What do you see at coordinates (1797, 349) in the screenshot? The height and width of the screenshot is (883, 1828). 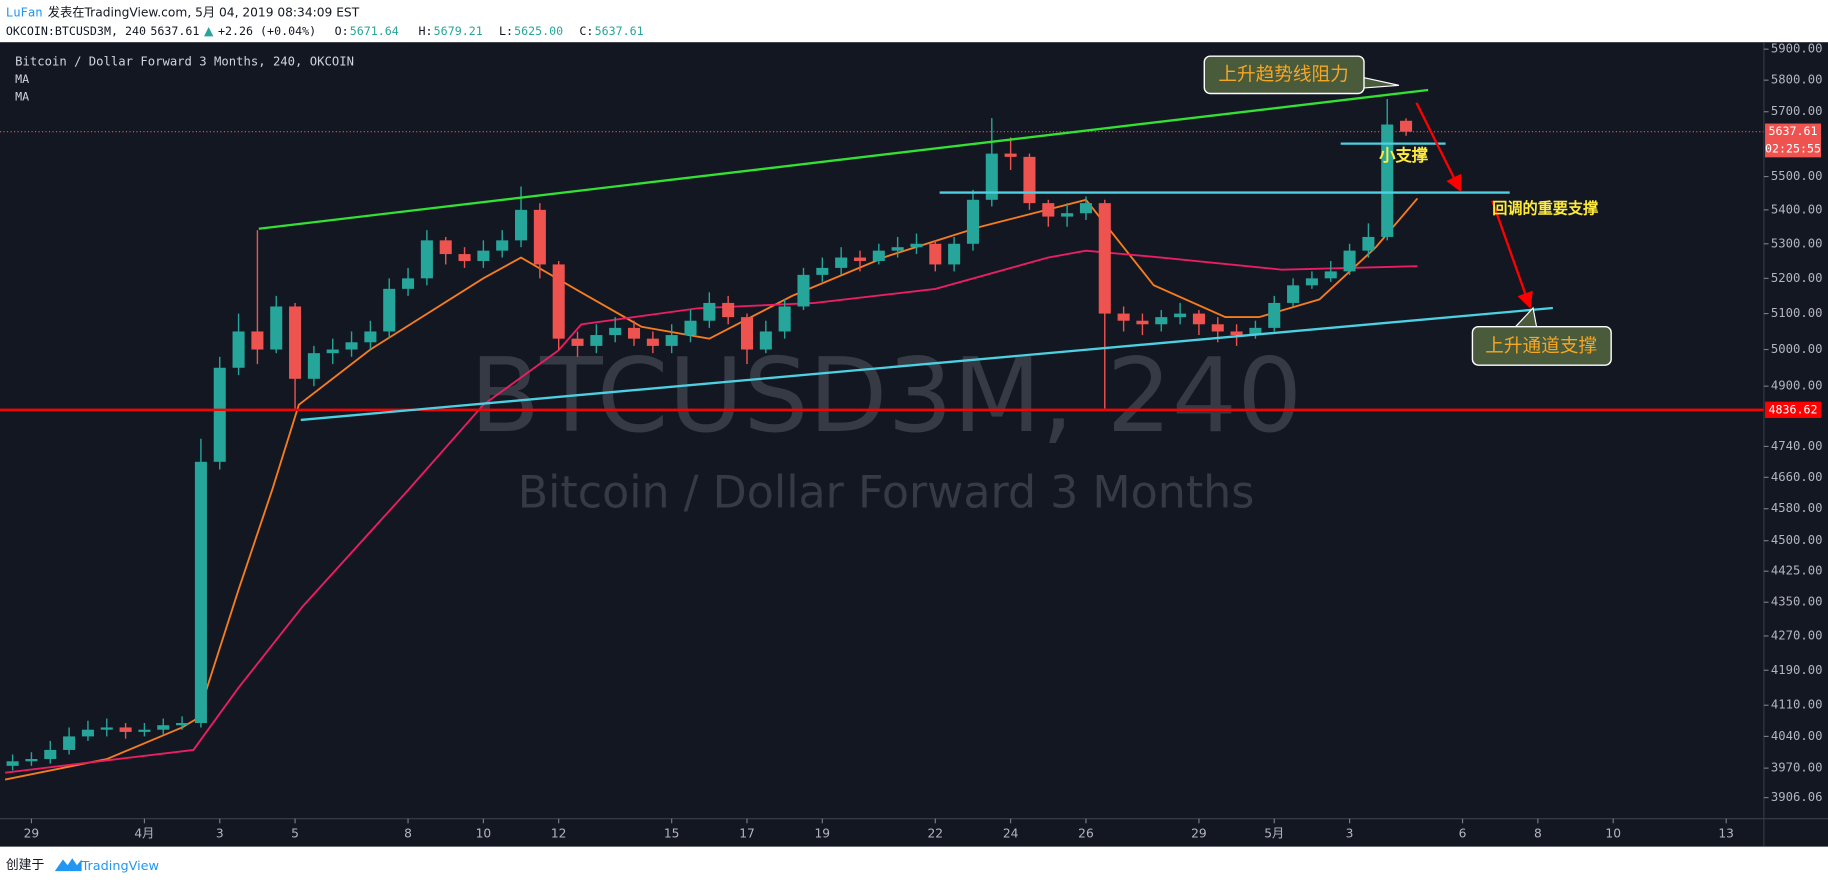 I see `y-tick-label: 5000.00` at bounding box center [1797, 349].